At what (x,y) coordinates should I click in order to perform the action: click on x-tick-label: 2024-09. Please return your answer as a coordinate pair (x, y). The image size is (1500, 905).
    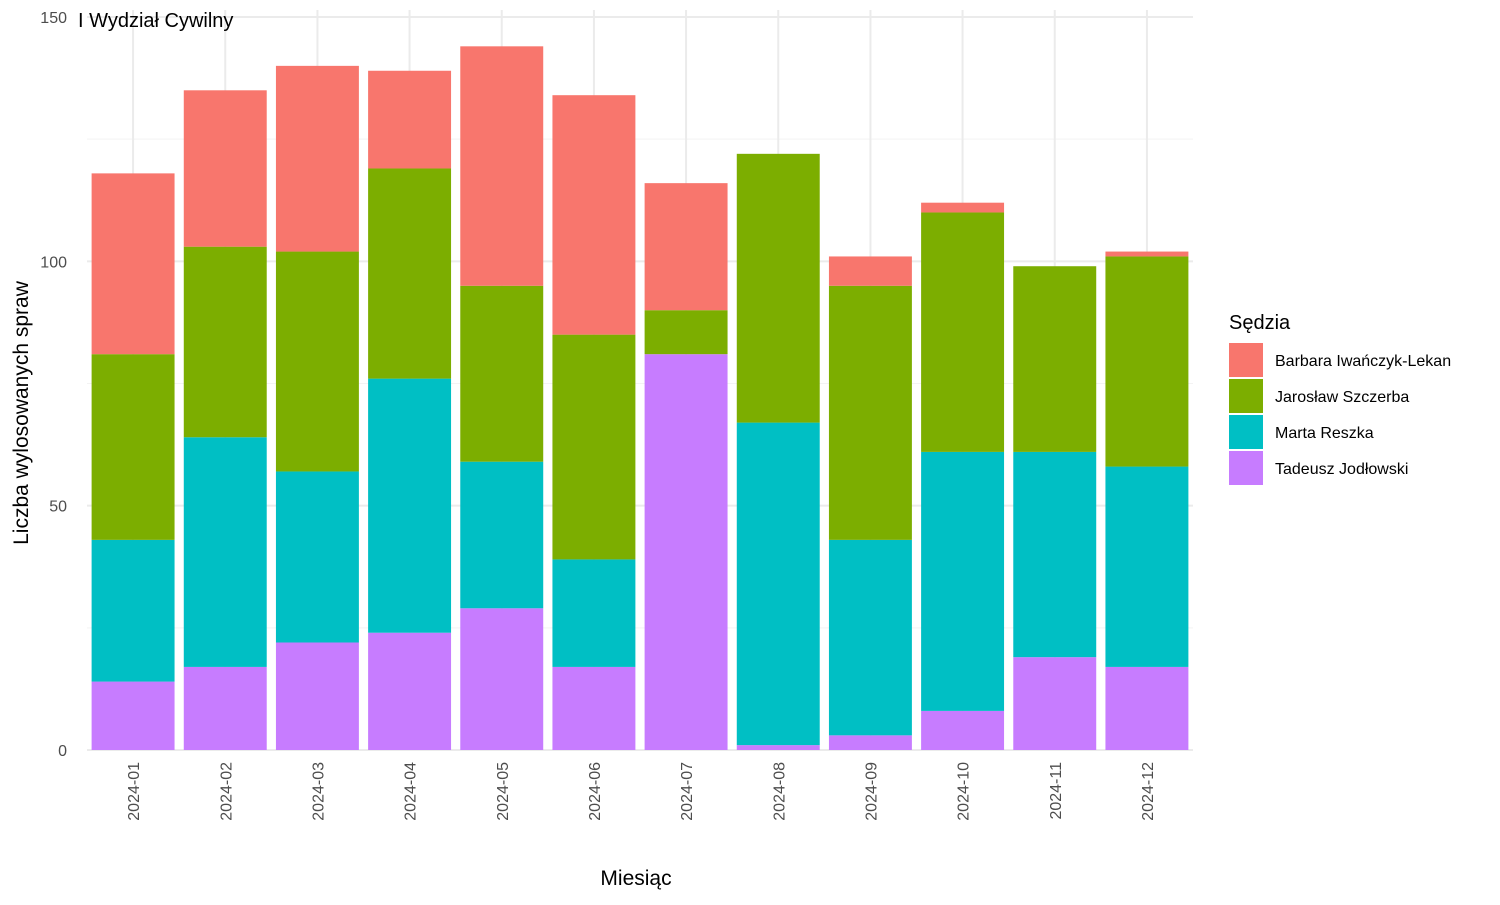
    Looking at the image, I should click on (871, 791).